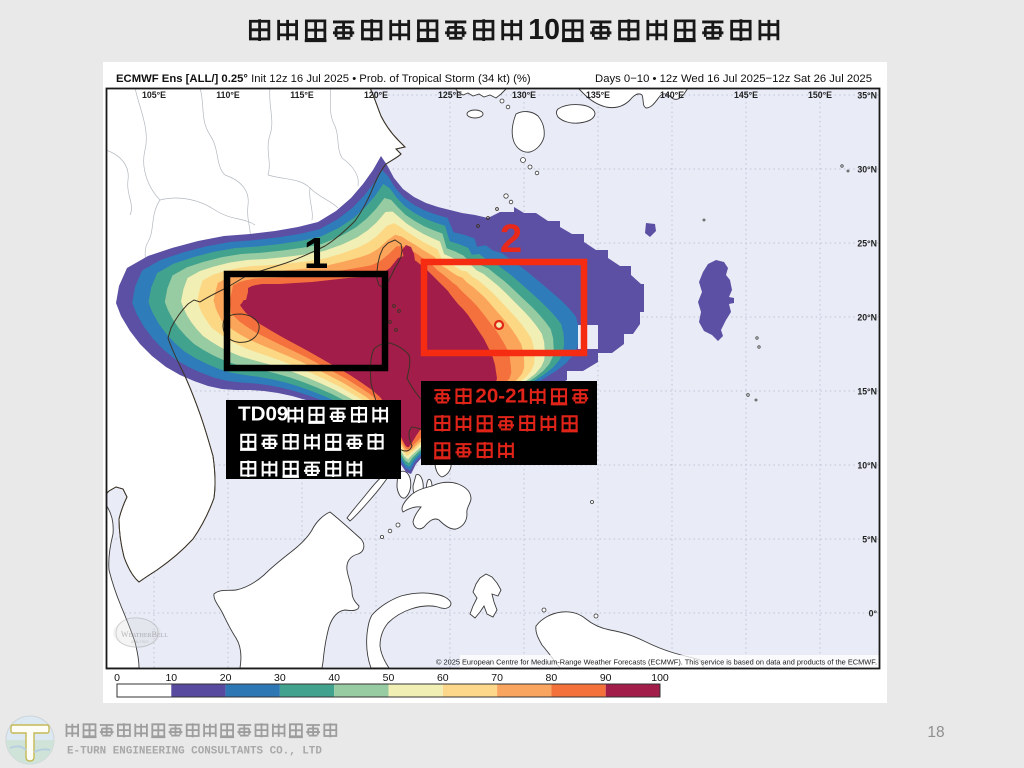 Image resolution: width=1024 pixels, height=768 pixels. What do you see at coordinates (334, 678) in the screenshot?
I see `svg-text: 40` at bounding box center [334, 678].